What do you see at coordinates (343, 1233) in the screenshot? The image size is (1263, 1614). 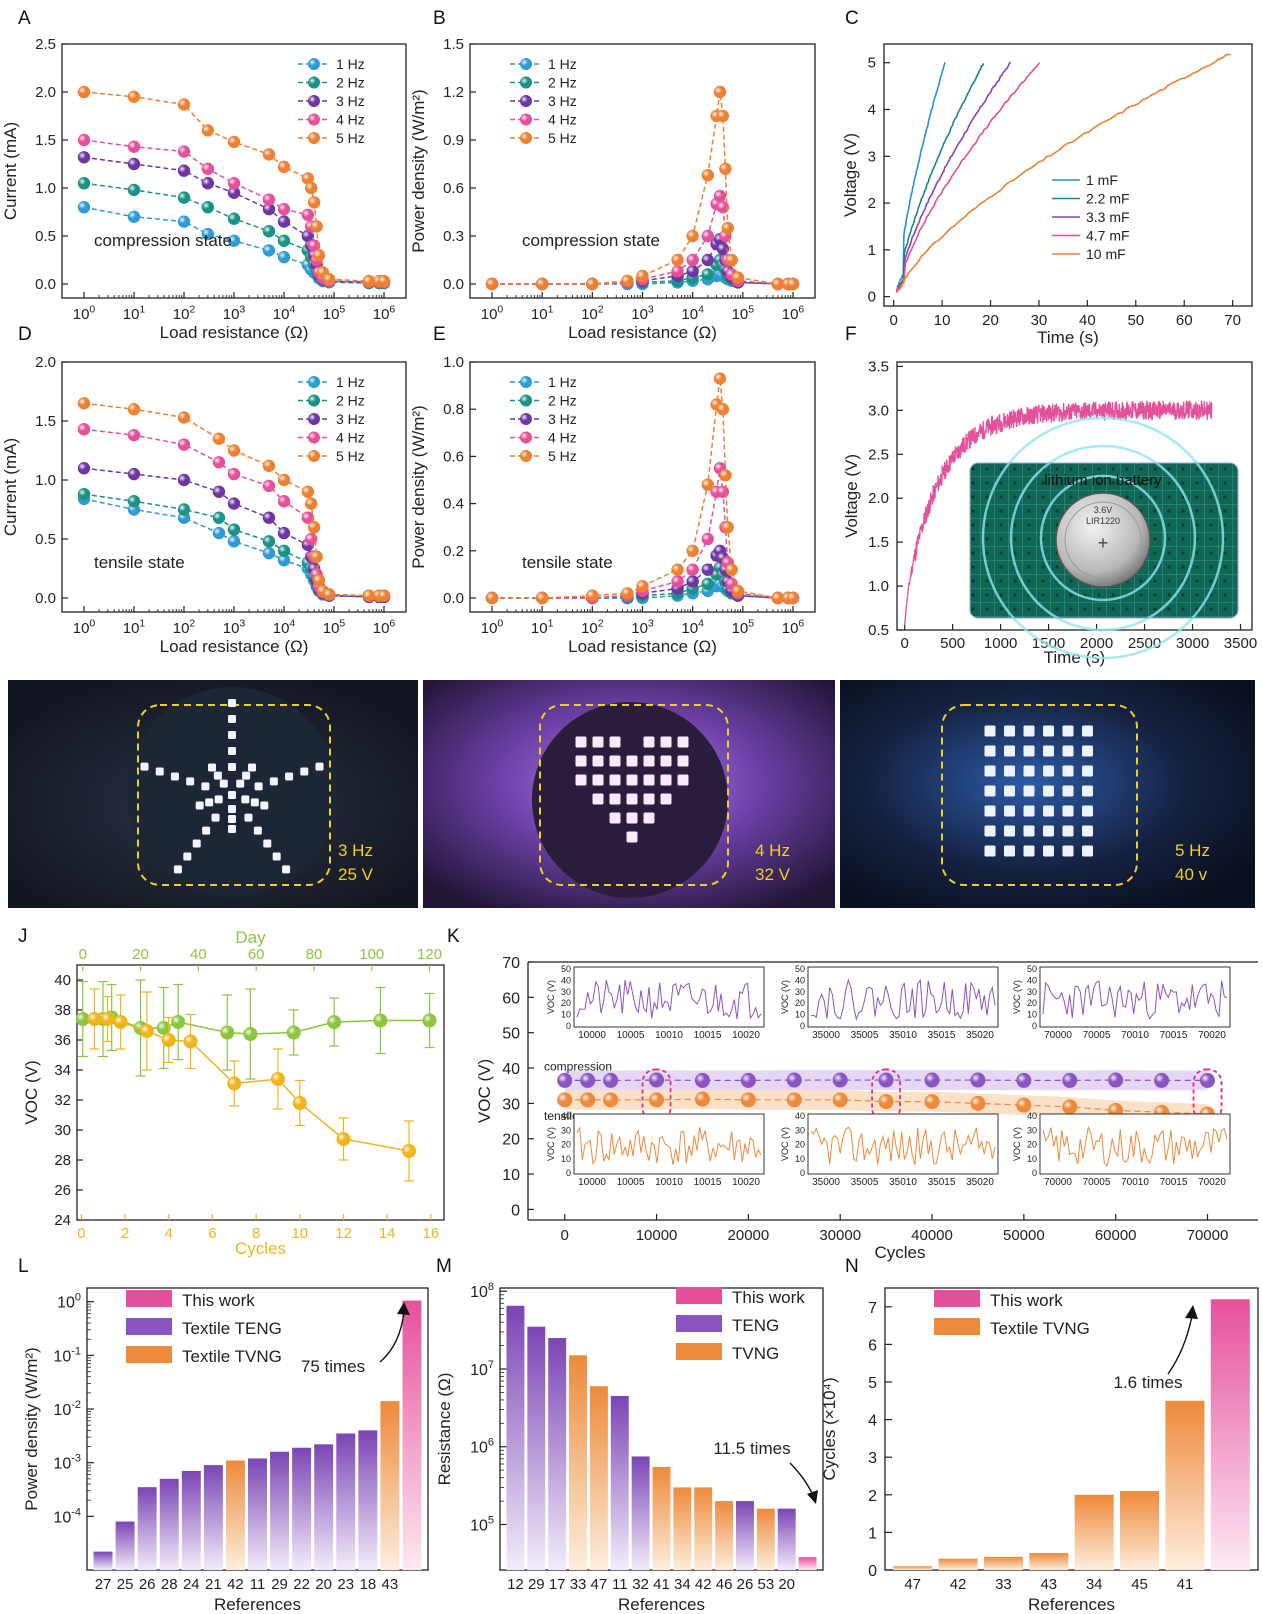 I see `x-tick-label: 12` at bounding box center [343, 1233].